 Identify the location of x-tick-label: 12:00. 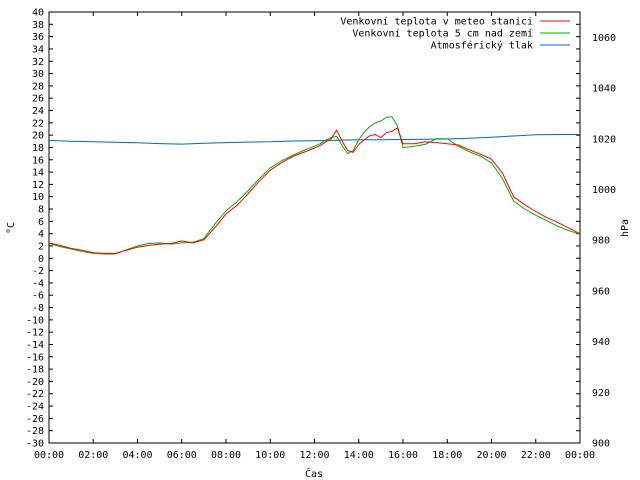
(314, 455).